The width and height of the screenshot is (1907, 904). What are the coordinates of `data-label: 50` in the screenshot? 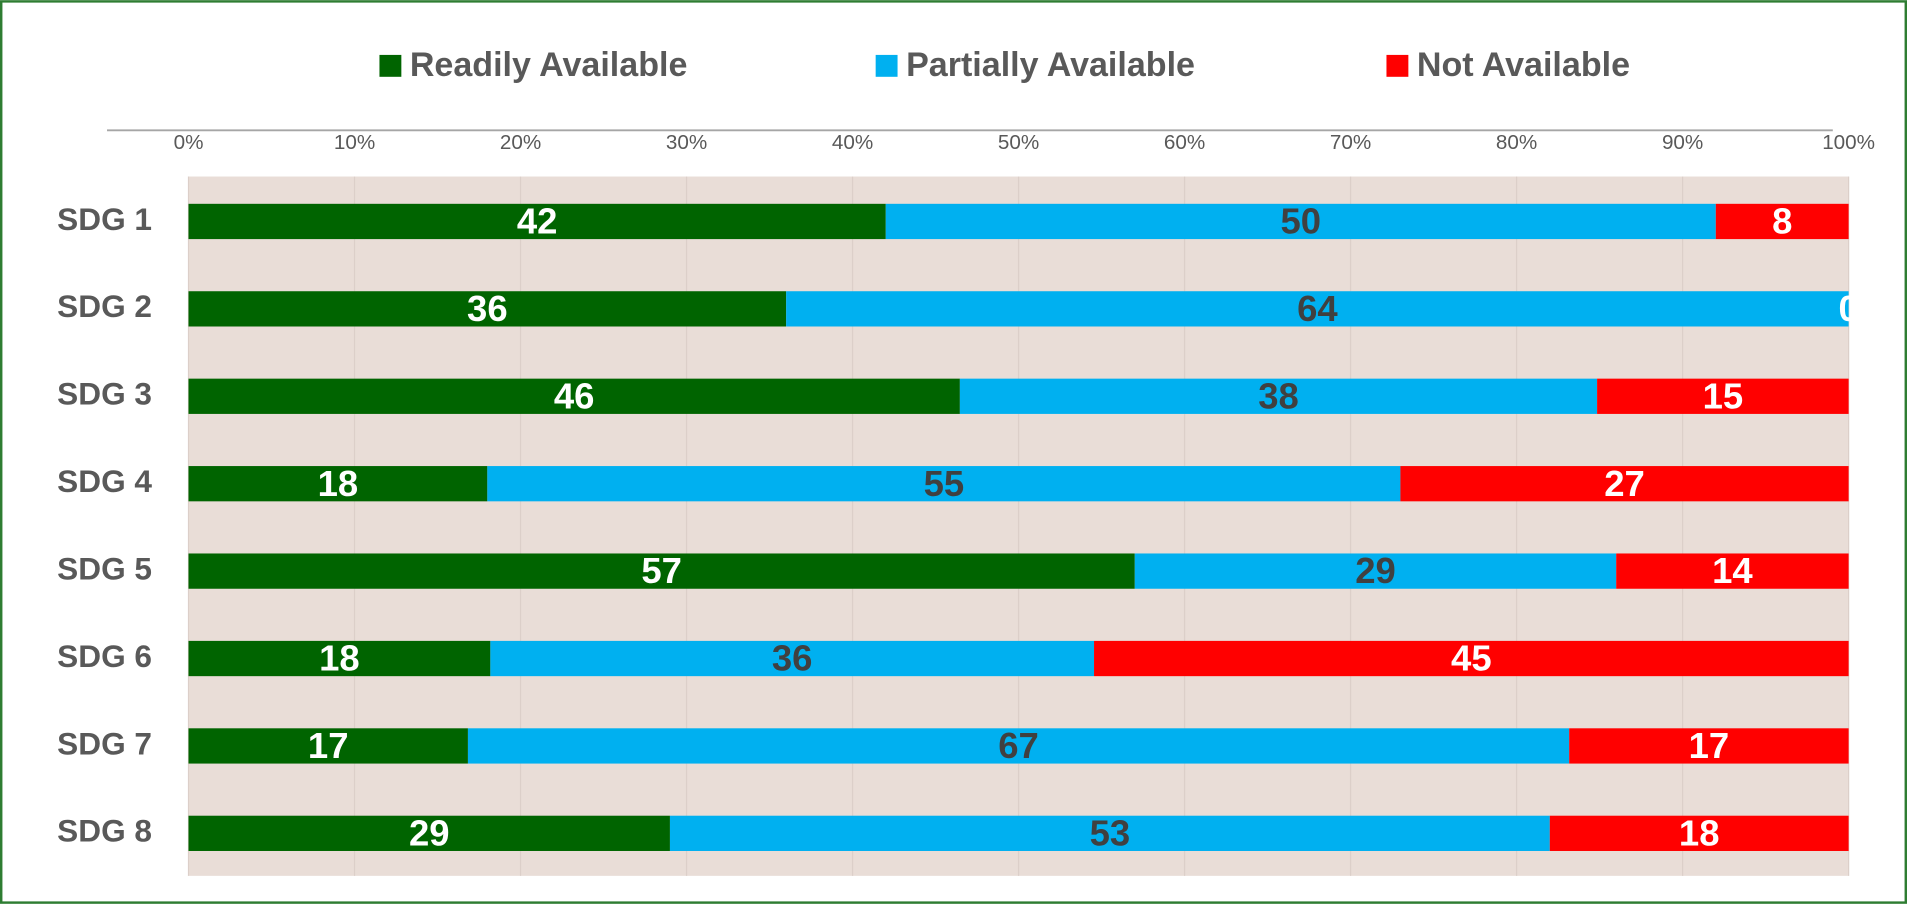 It's located at (1300, 221).